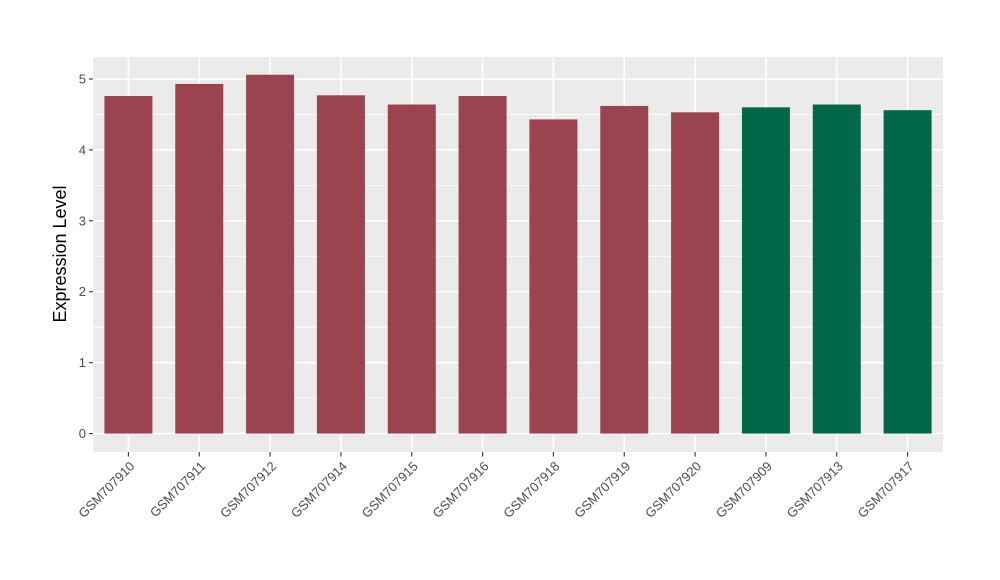  What do you see at coordinates (82, 362) in the screenshot?
I see `y-tick-label: 1` at bounding box center [82, 362].